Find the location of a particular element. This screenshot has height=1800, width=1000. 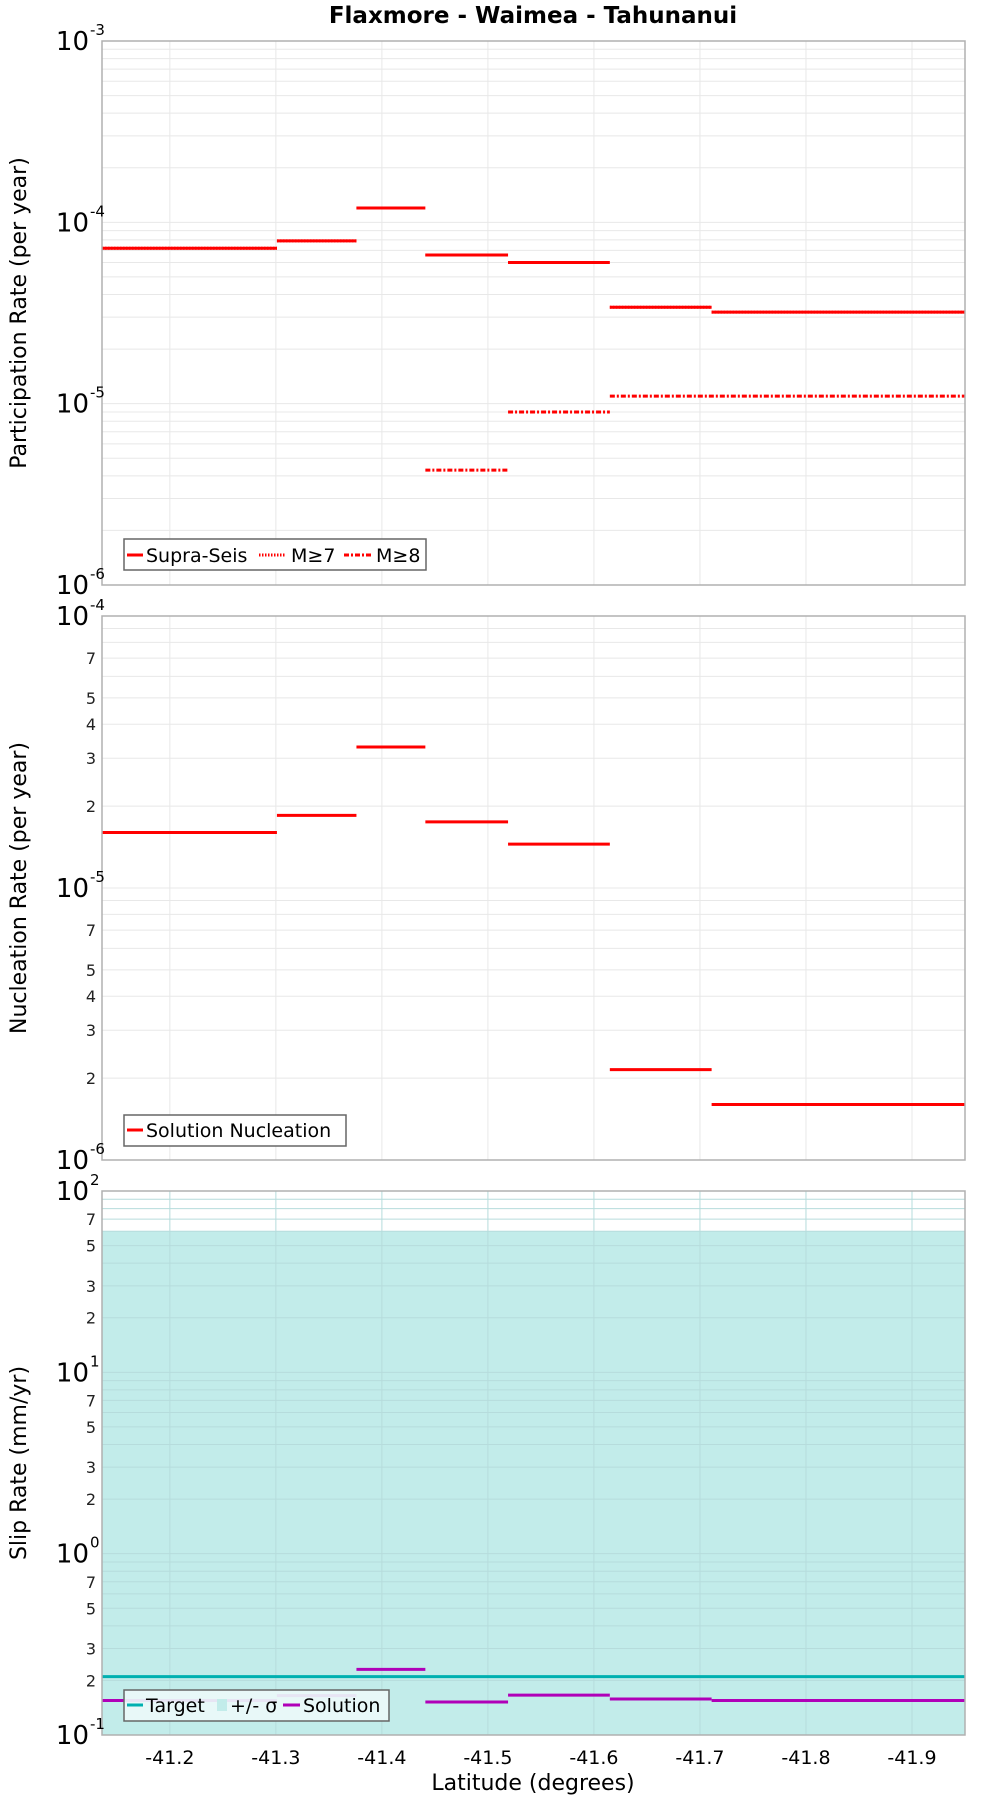

y-tick-exponent: 1 is located at coordinates (95, 1361).